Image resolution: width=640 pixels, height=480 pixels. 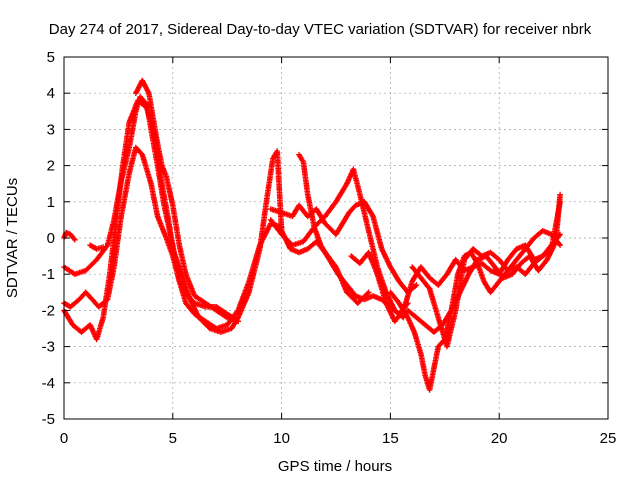 What do you see at coordinates (64, 438) in the screenshot?
I see `x-tick-label: 0` at bounding box center [64, 438].